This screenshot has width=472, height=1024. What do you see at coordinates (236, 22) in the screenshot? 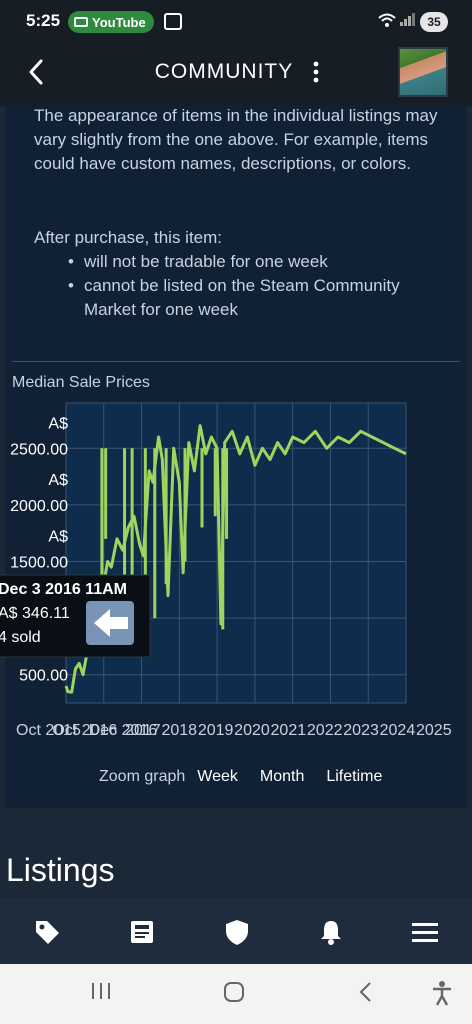
I see `status-bar: 5:25 YouTube 35` at bounding box center [236, 22].